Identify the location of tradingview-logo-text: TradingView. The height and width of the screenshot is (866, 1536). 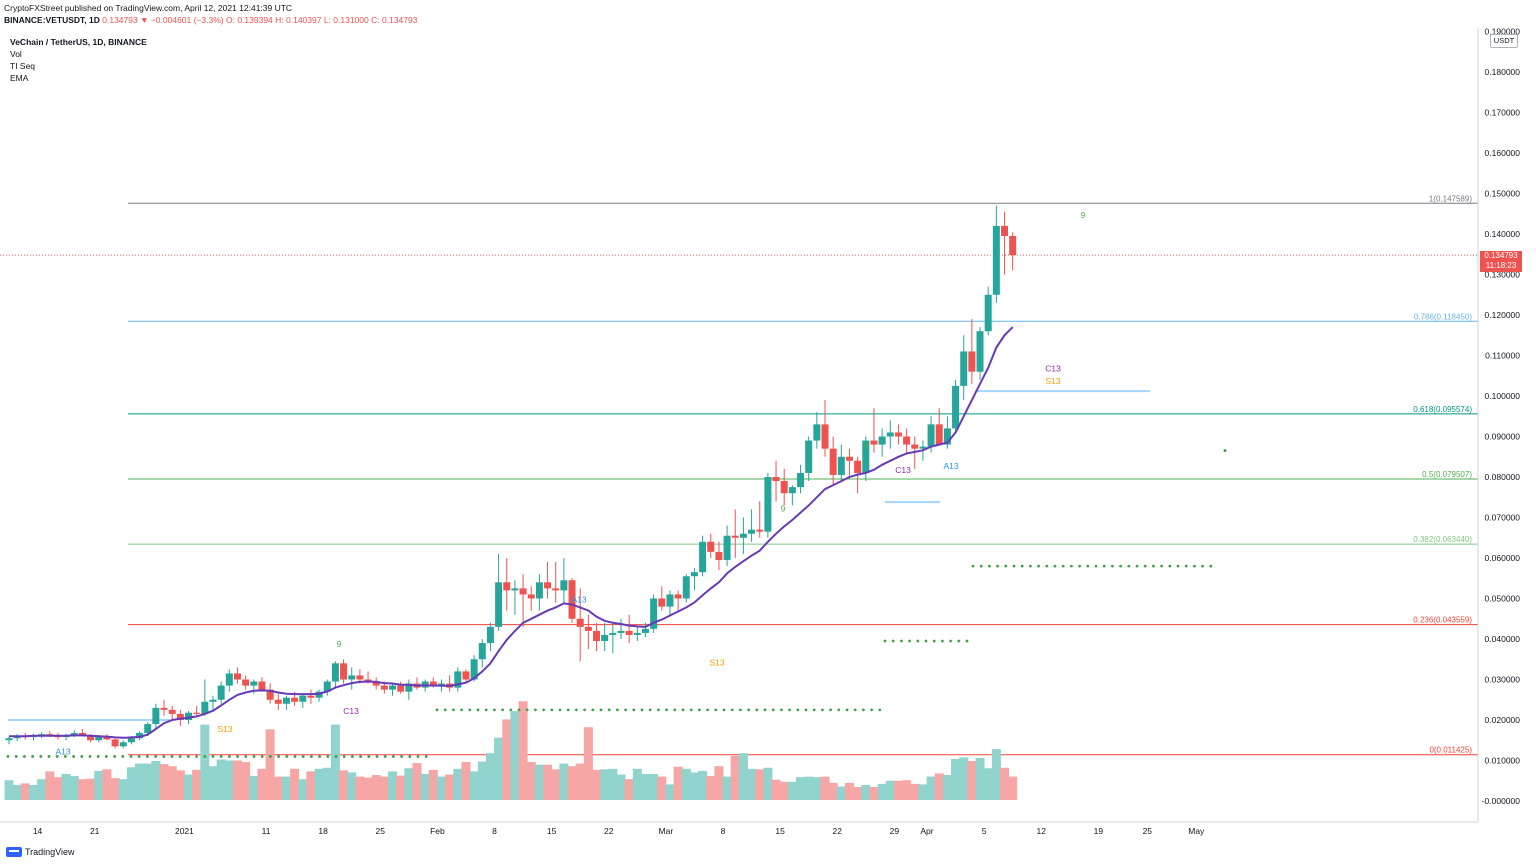
(50, 852).